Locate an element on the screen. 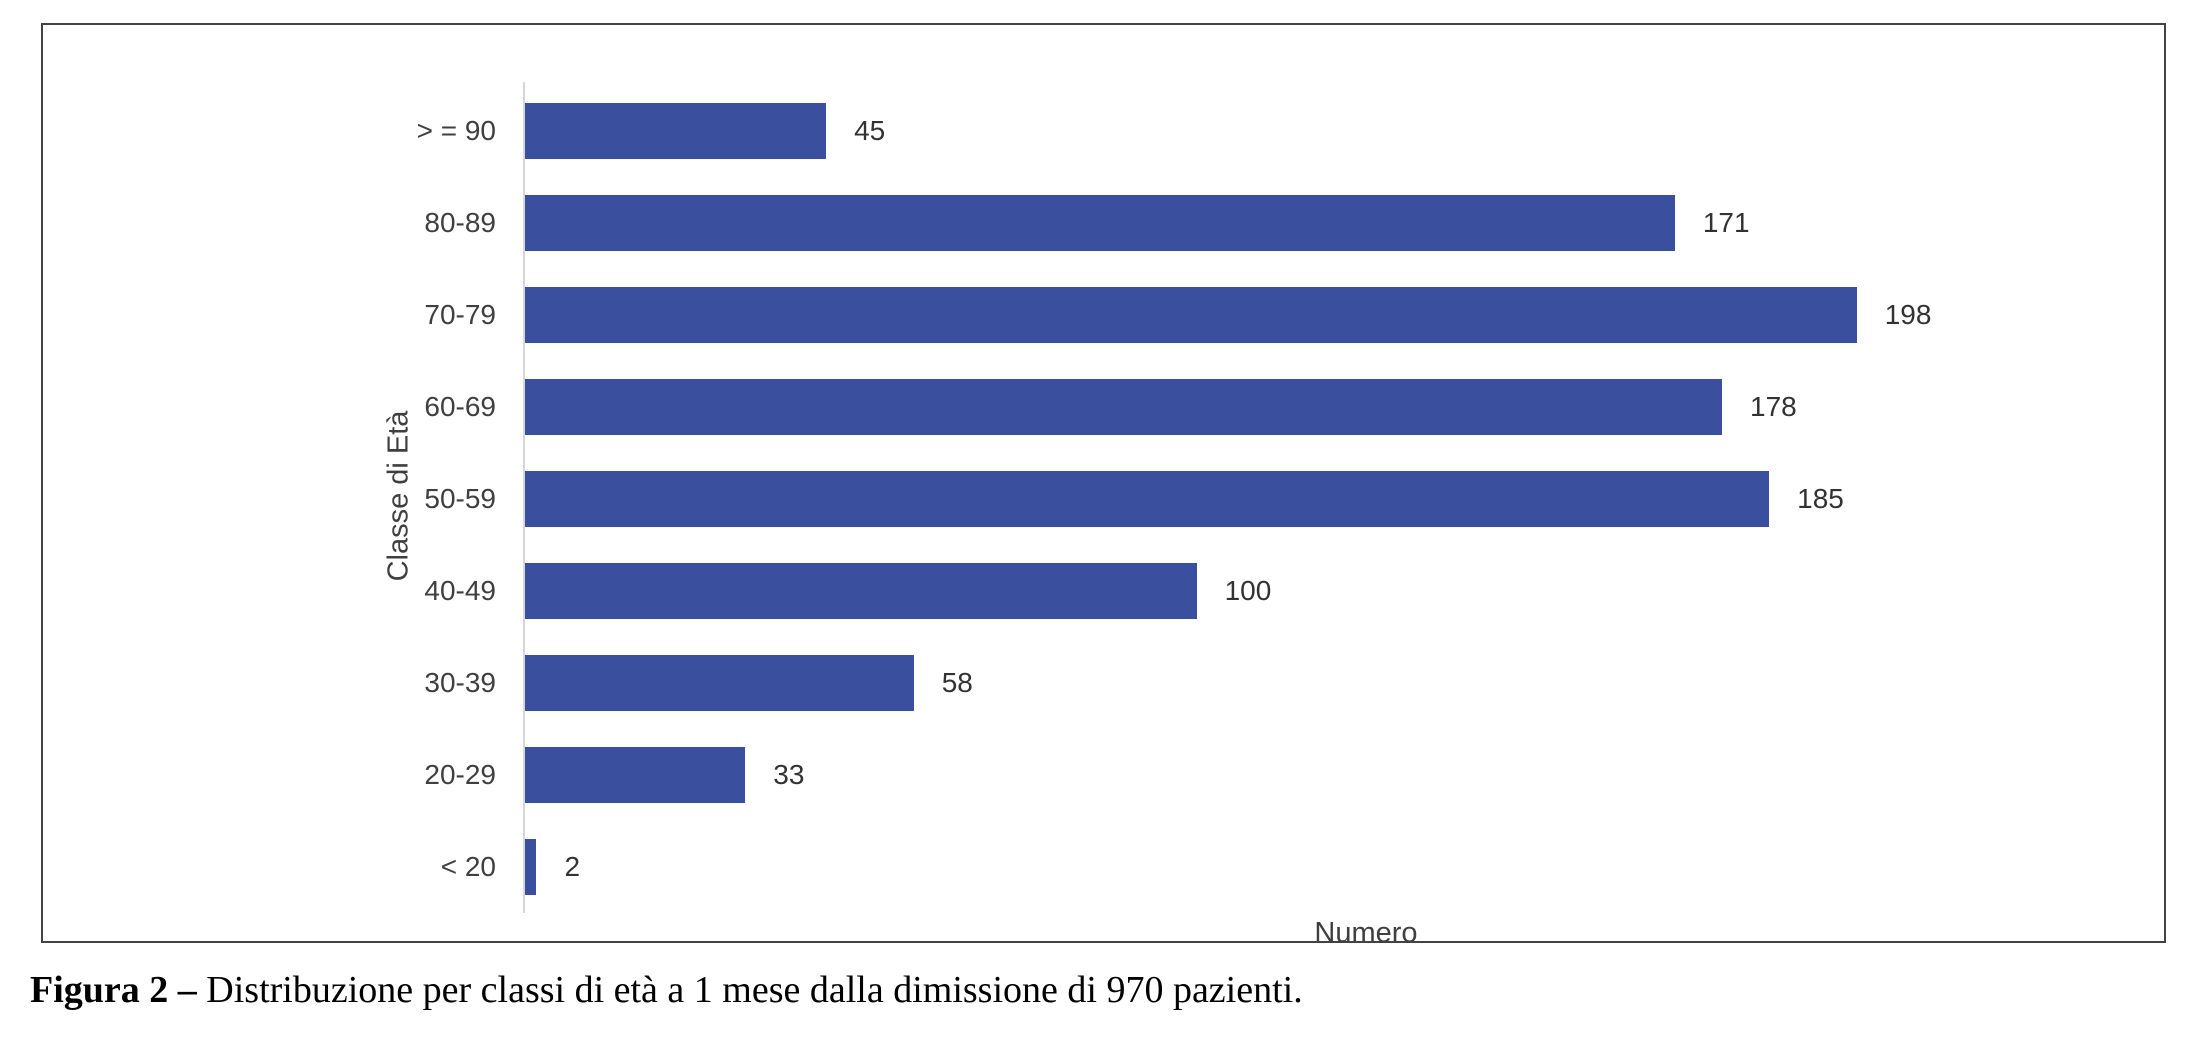  chart-row: 40-49 100 is located at coordinates (1146, 591).